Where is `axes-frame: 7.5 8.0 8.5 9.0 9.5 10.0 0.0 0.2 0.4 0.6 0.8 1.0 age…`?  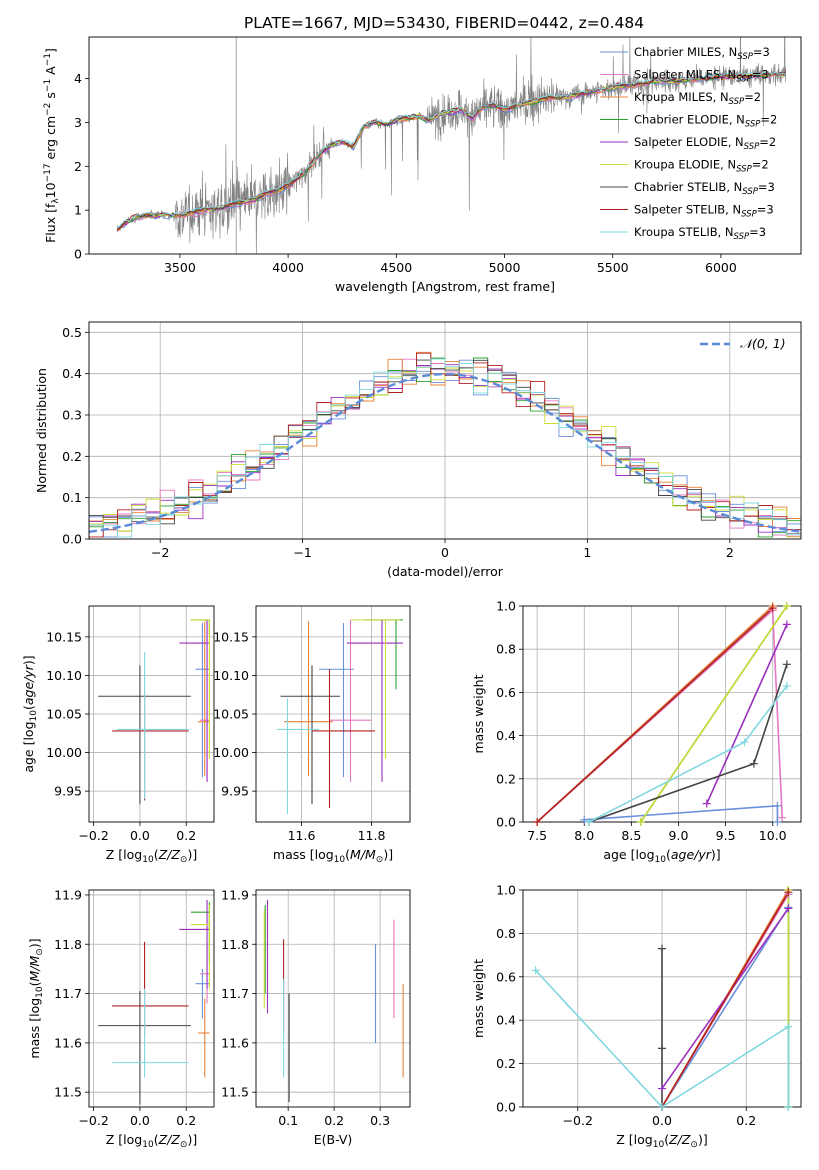 axes-frame: 7.5 8.0 8.5 9.0 9.5 10.0 0.0 0.2 0.4 0.6 0.8 1.0 age… is located at coordinates (636, 732).